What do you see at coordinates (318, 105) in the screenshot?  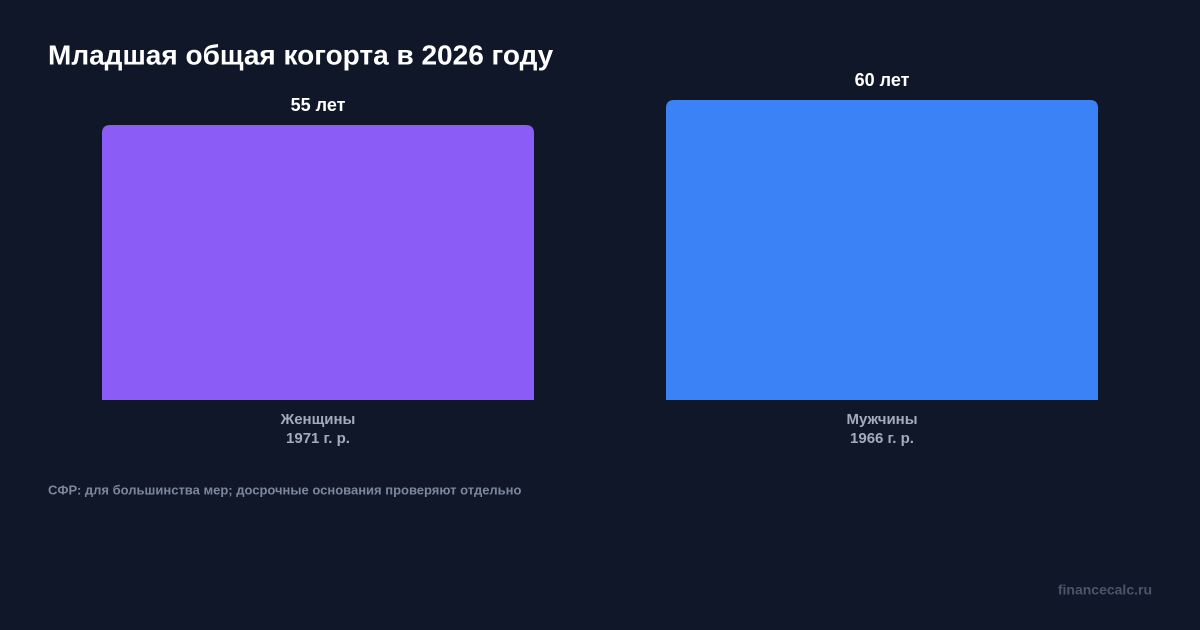 I see `value-label: 55 лет` at bounding box center [318, 105].